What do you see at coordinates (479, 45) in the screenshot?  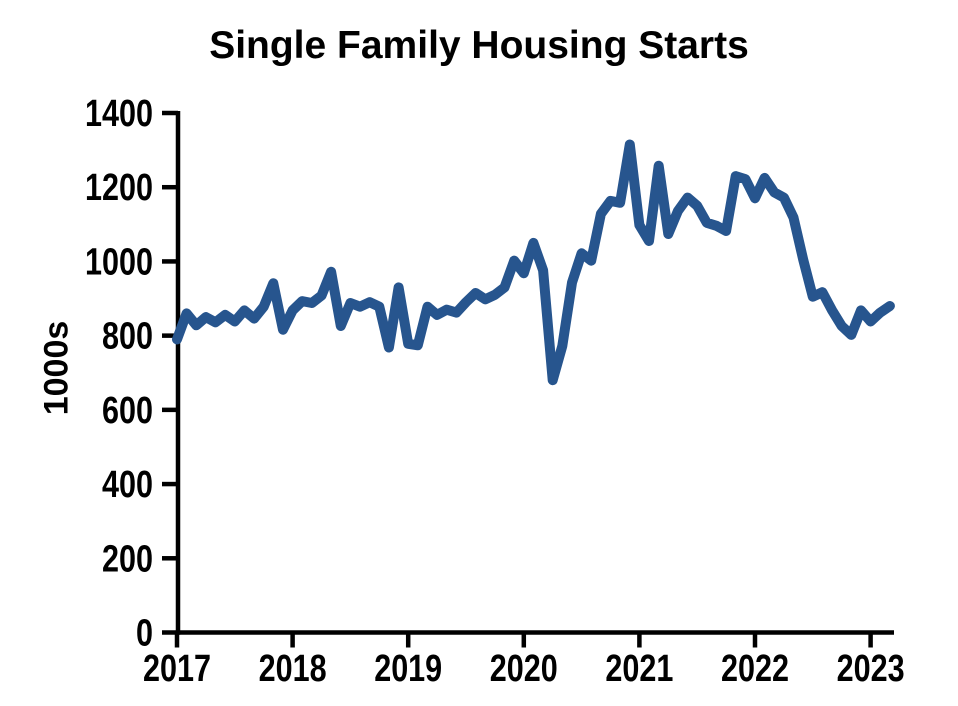 I see `chart-title: Single Family Housing Starts` at bounding box center [479, 45].